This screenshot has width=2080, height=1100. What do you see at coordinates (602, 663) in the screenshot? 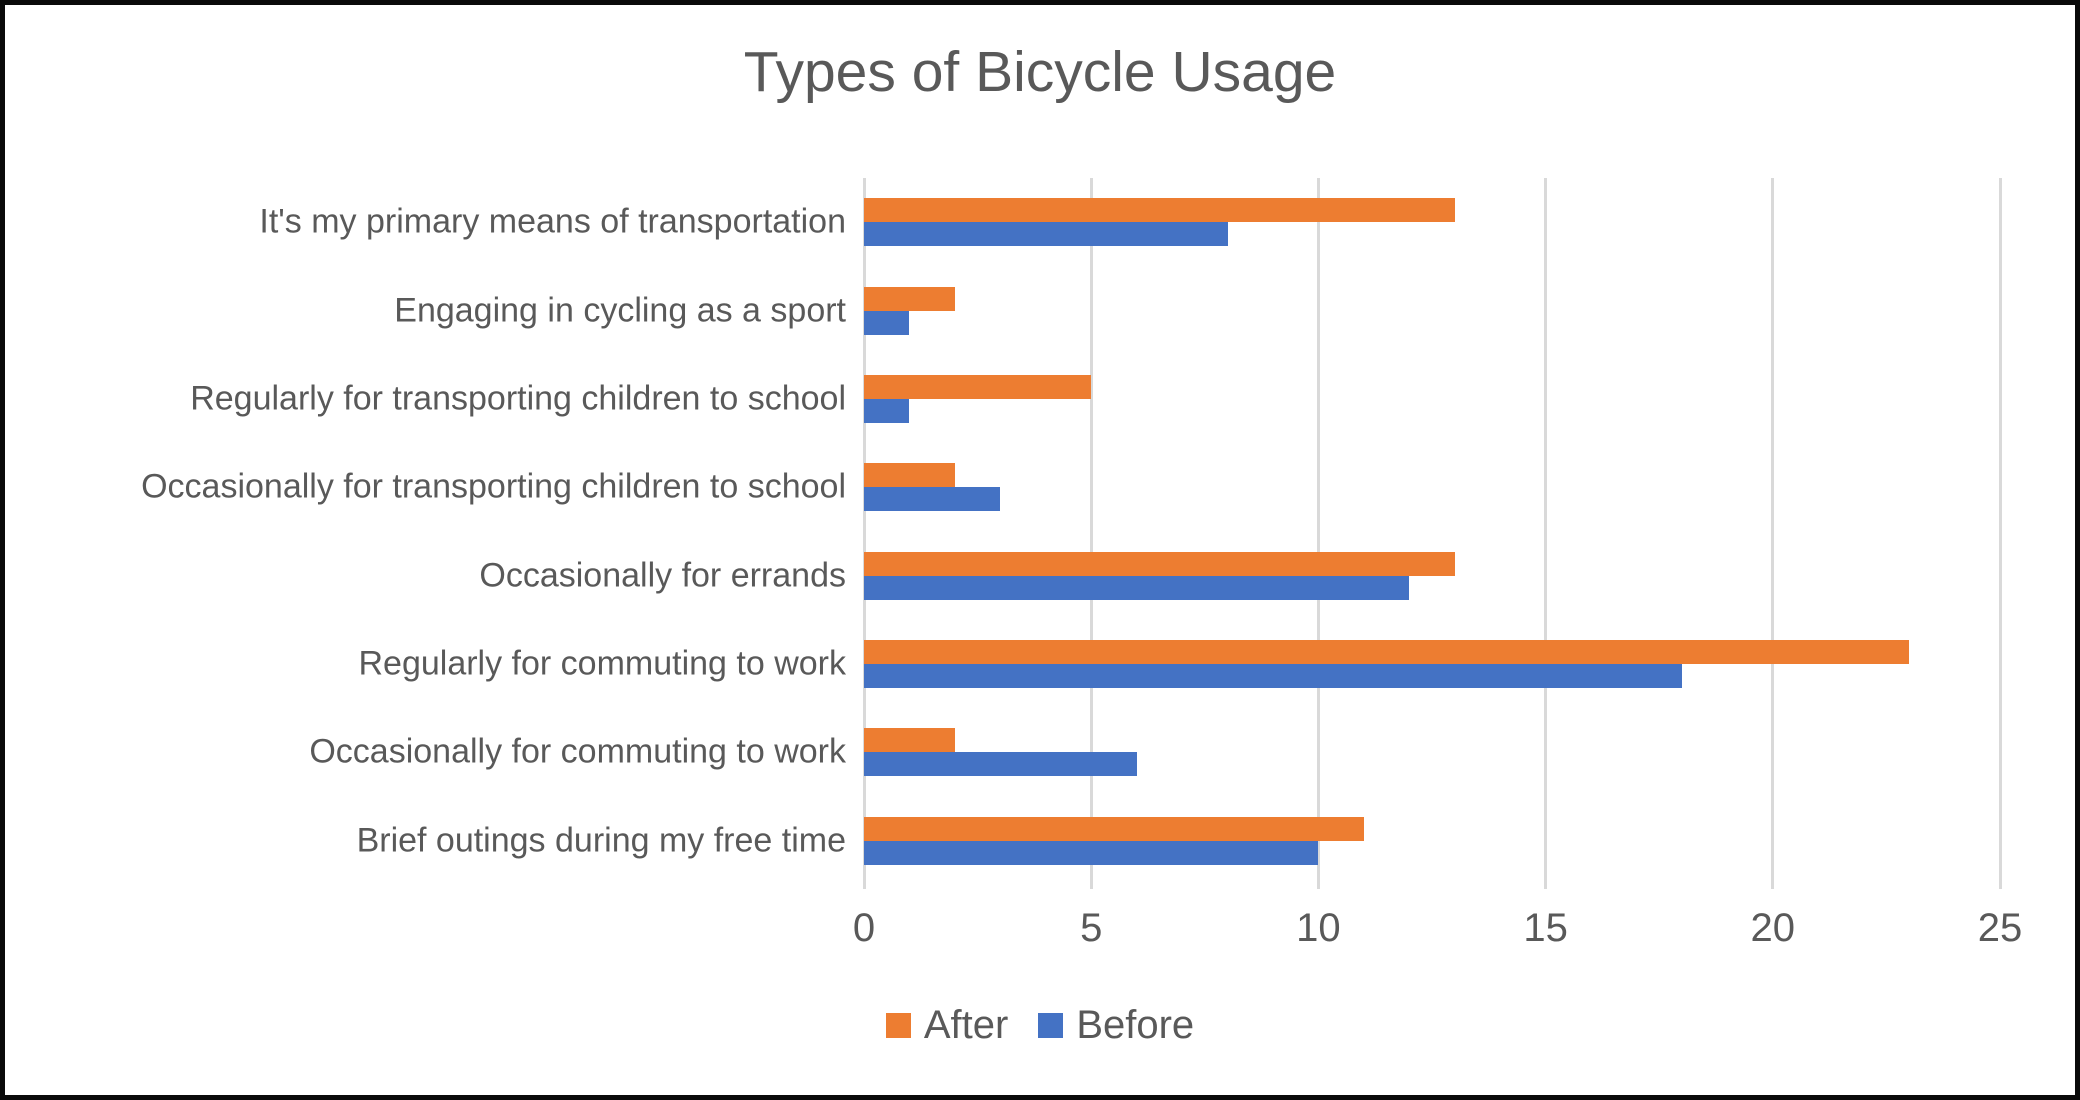
I see `category-label: Regularly for commuting to work` at bounding box center [602, 663].